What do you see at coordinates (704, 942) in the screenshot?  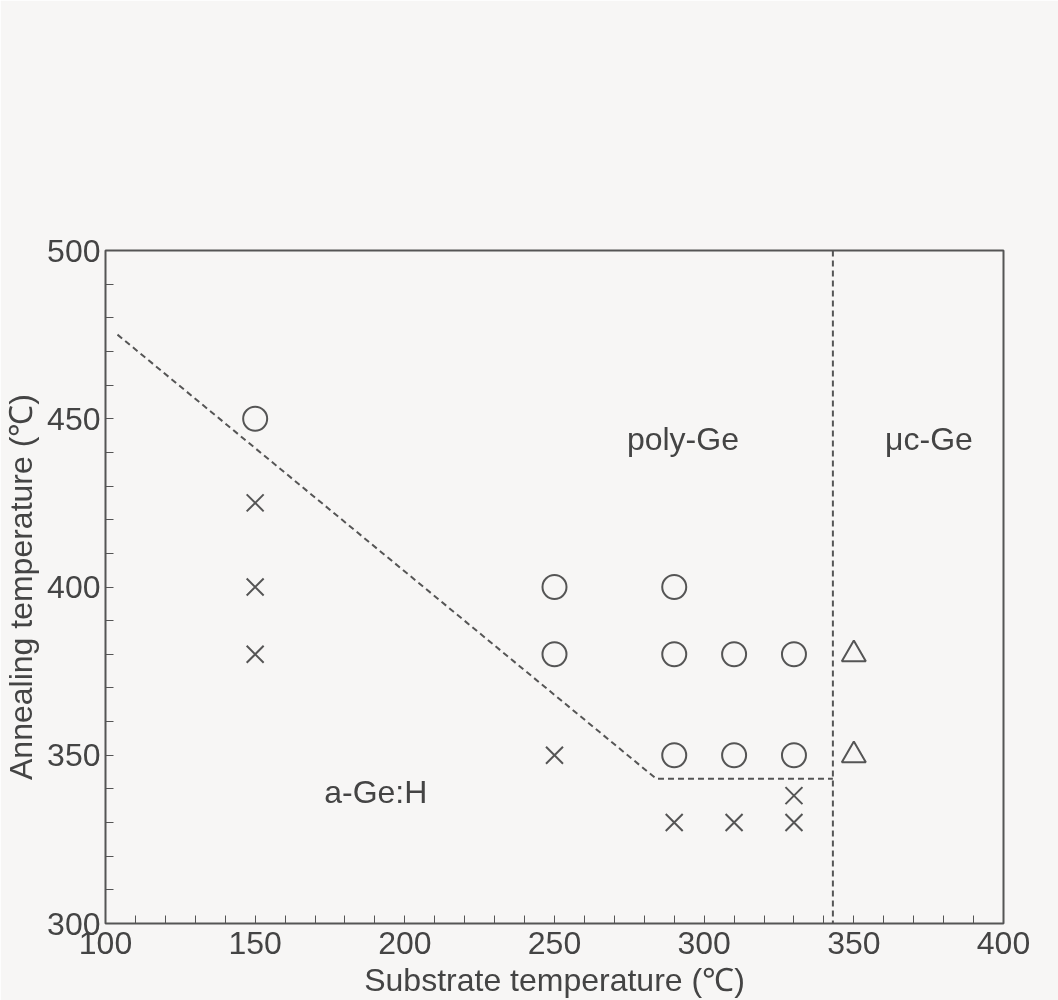 I see `x-tick-label: 300` at bounding box center [704, 942].